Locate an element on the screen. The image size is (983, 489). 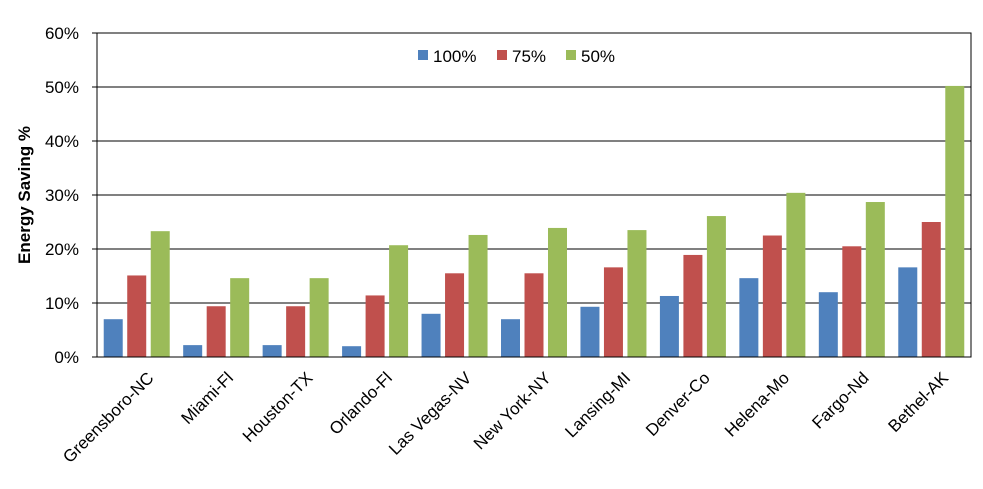
bar-75%-Helena-Mo is located at coordinates (772, 296).